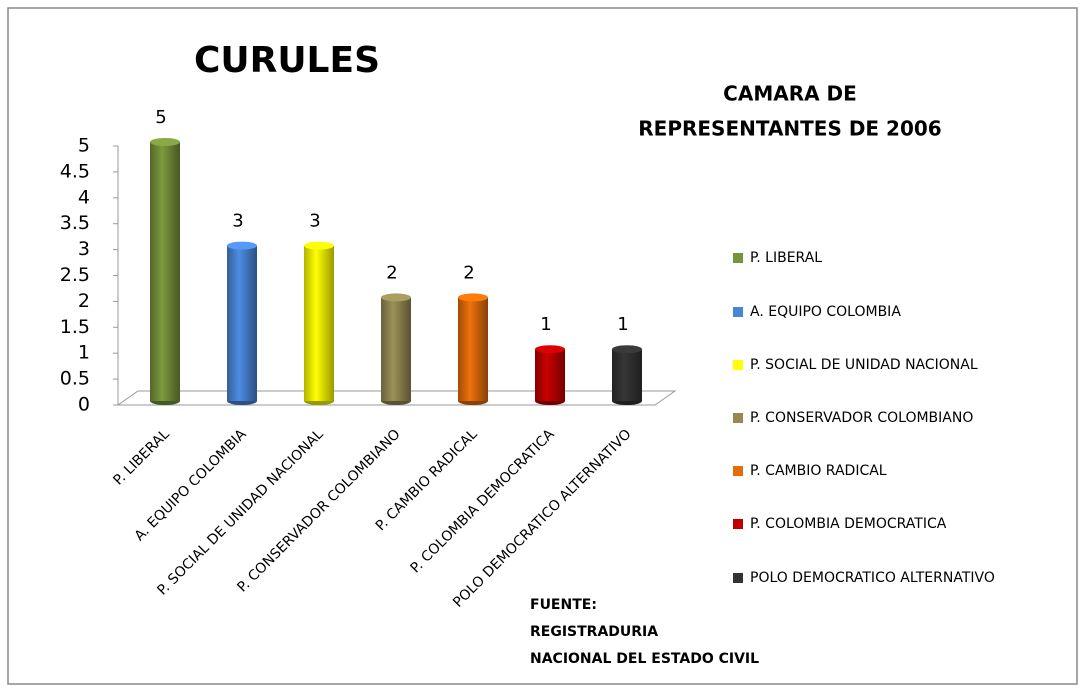  What do you see at coordinates (786, 258) in the screenshot?
I see `legend-label: P. LIBERAL` at bounding box center [786, 258].